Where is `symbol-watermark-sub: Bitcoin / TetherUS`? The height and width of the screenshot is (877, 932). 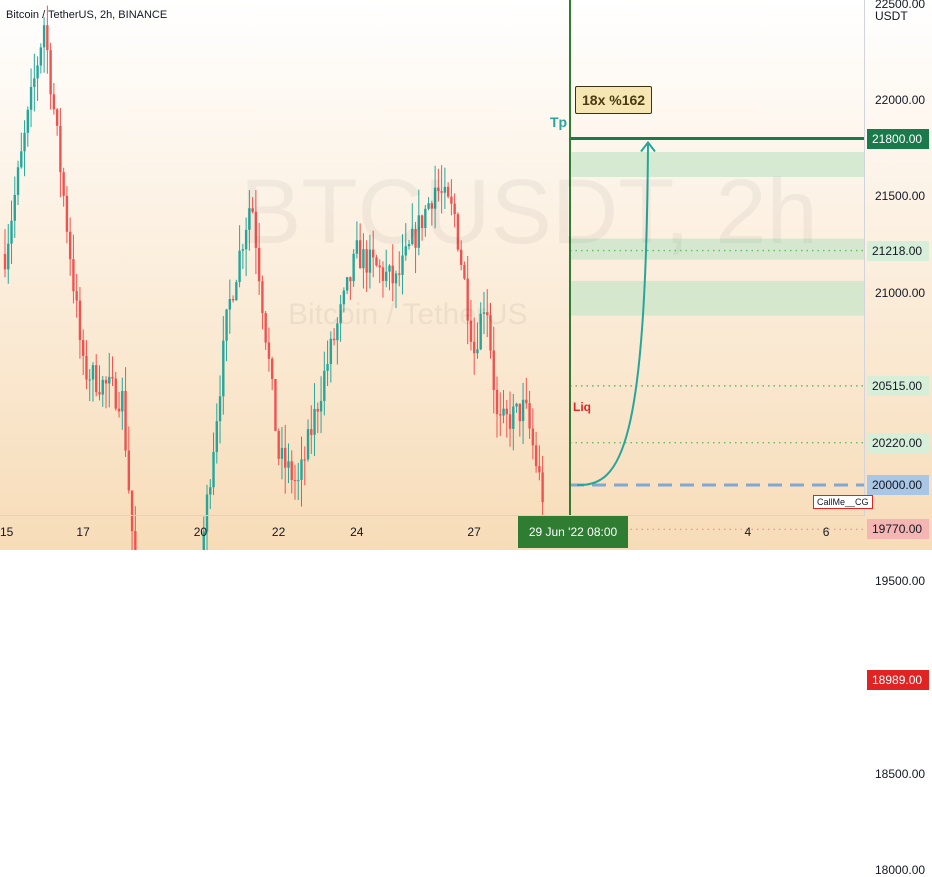 symbol-watermark-sub: Bitcoin / TetherUS is located at coordinates (408, 314).